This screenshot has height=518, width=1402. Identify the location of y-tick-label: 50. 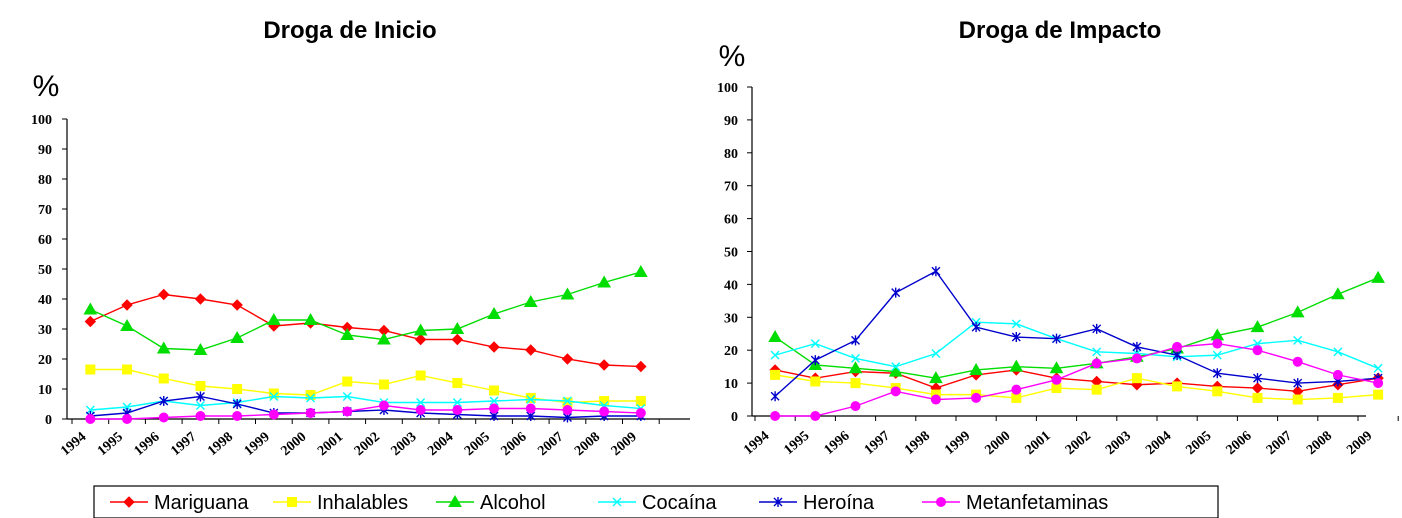
(45, 270).